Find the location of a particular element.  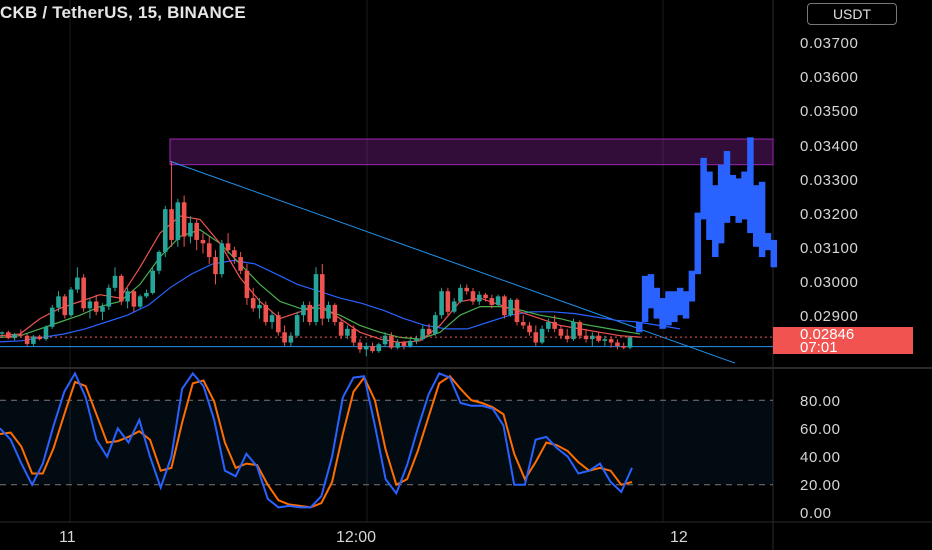

currency-button: USDT is located at coordinates (852, 14).